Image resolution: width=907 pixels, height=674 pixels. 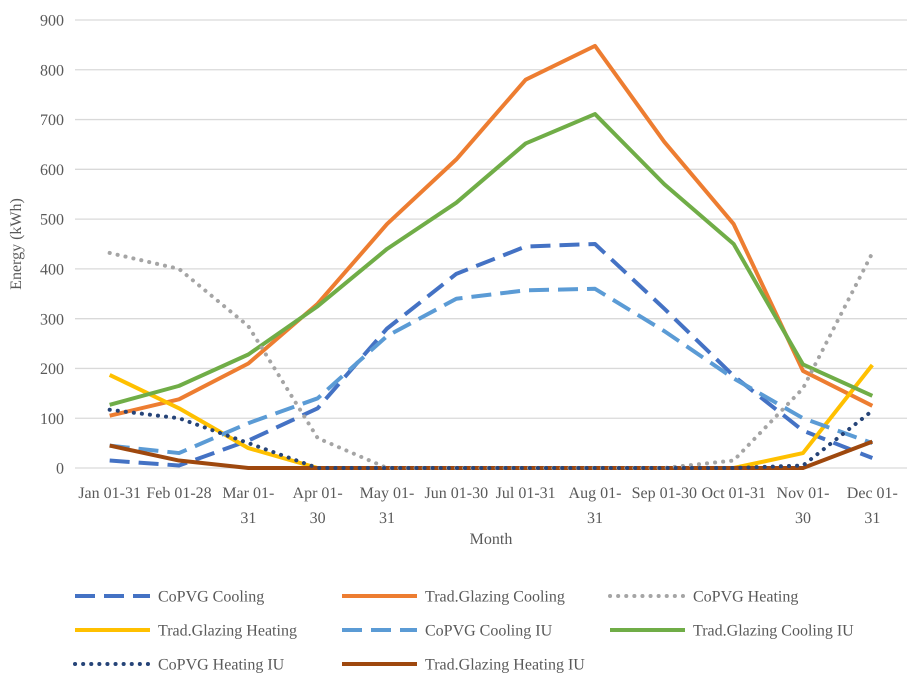 I want to click on x-tick-label: Feb 01-28, so click(x=179, y=493).